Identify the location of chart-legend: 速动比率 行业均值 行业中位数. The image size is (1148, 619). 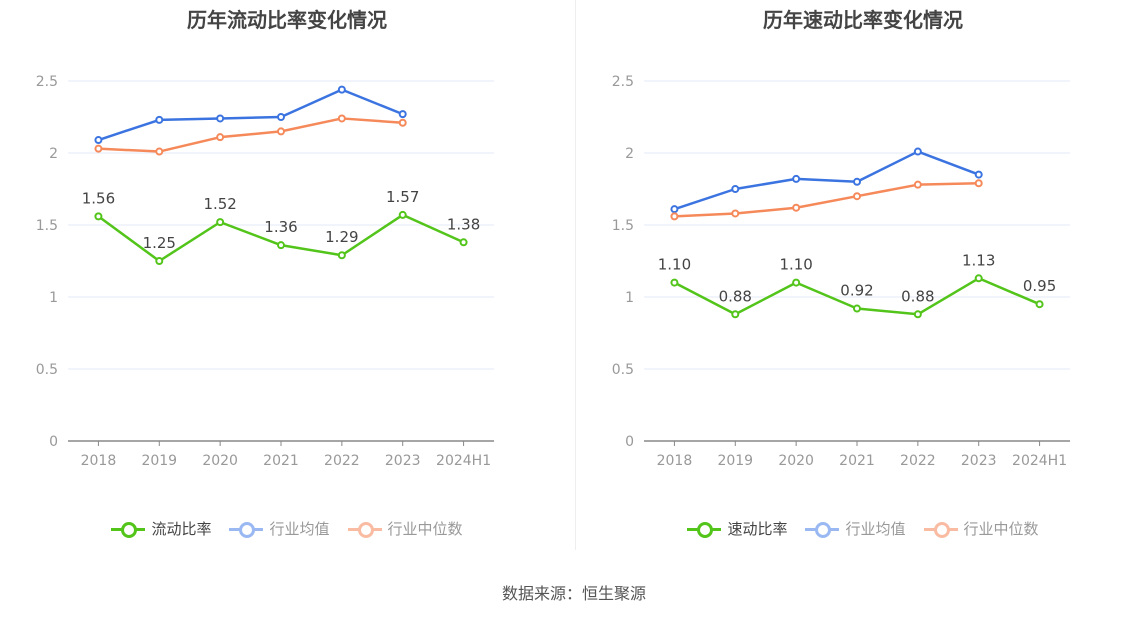
(862, 528).